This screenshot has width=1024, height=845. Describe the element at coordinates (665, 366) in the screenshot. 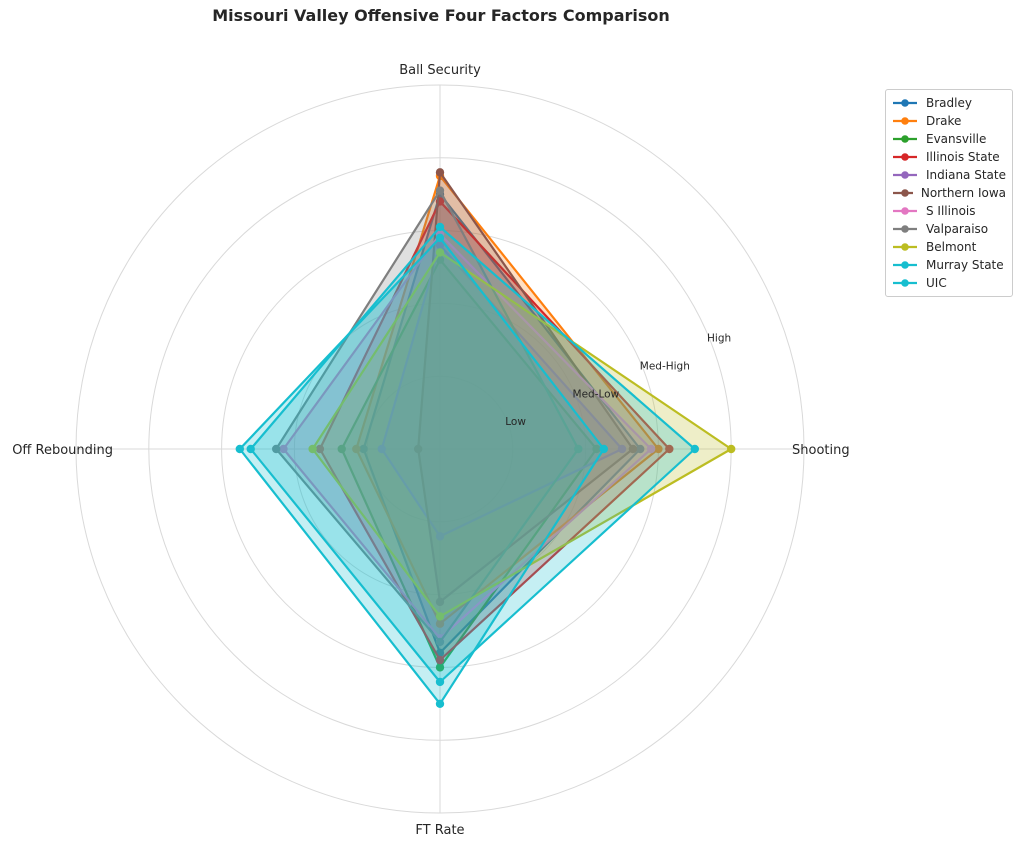

I see `ring-label-3: Med-High` at that location.